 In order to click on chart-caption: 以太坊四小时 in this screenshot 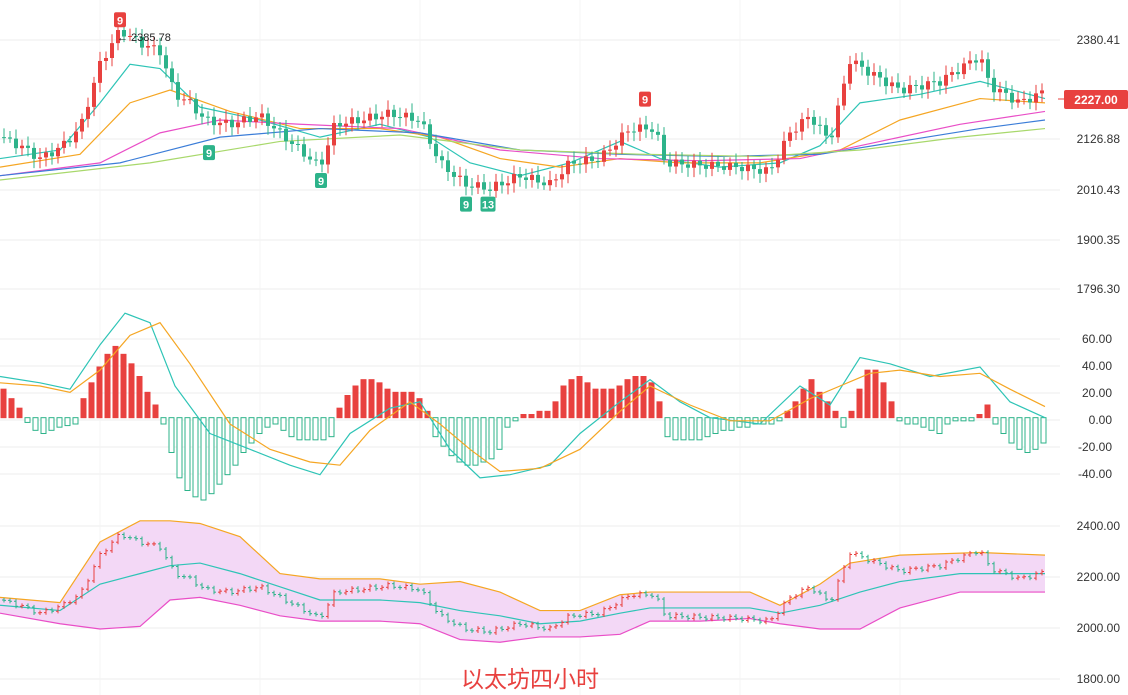, I will do `click(530, 680)`.